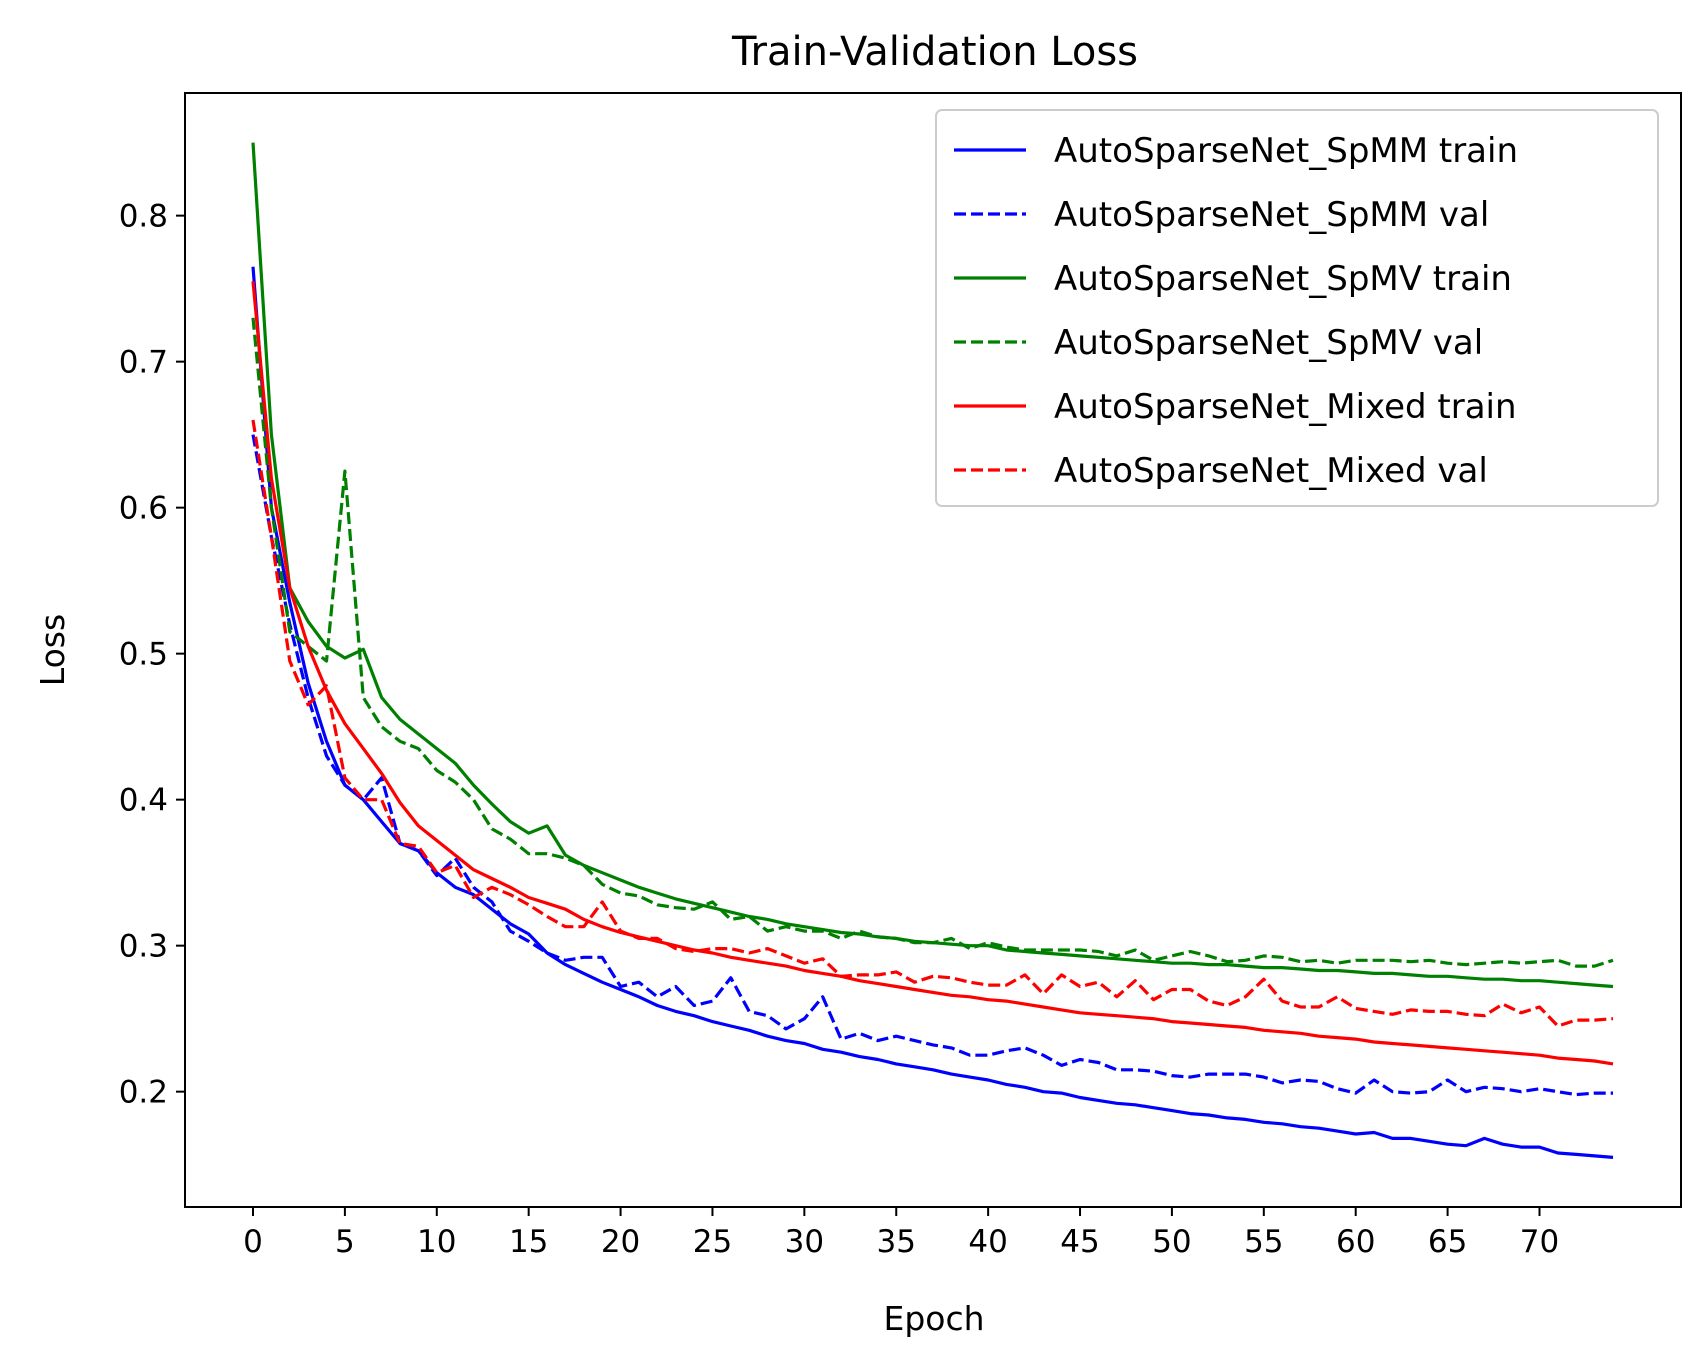 This screenshot has width=1702, height=1365. Describe the element at coordinates (143, 655) in the screenshot. I see `y-tick-label: 0.5` at that location.